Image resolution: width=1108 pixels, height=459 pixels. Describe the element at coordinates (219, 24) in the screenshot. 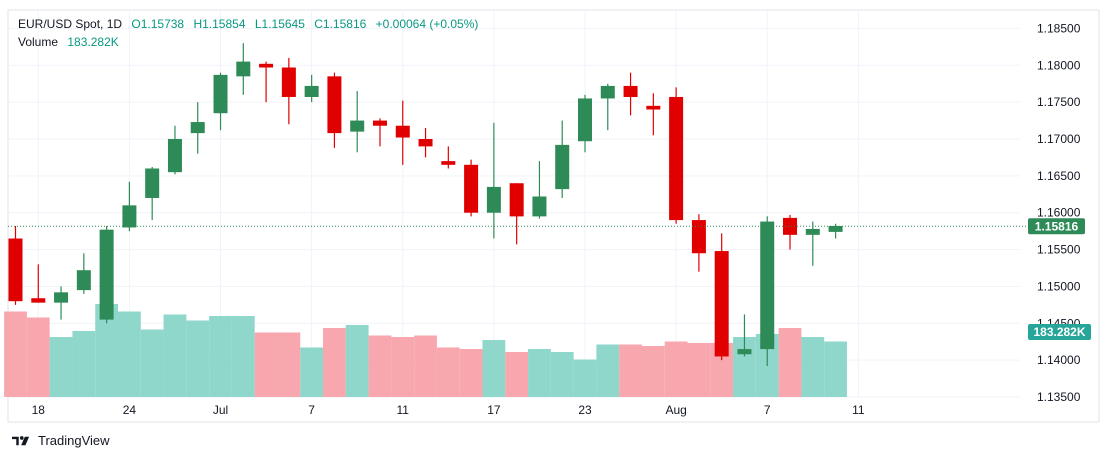

I see `high-value: H1.15854` at that location.